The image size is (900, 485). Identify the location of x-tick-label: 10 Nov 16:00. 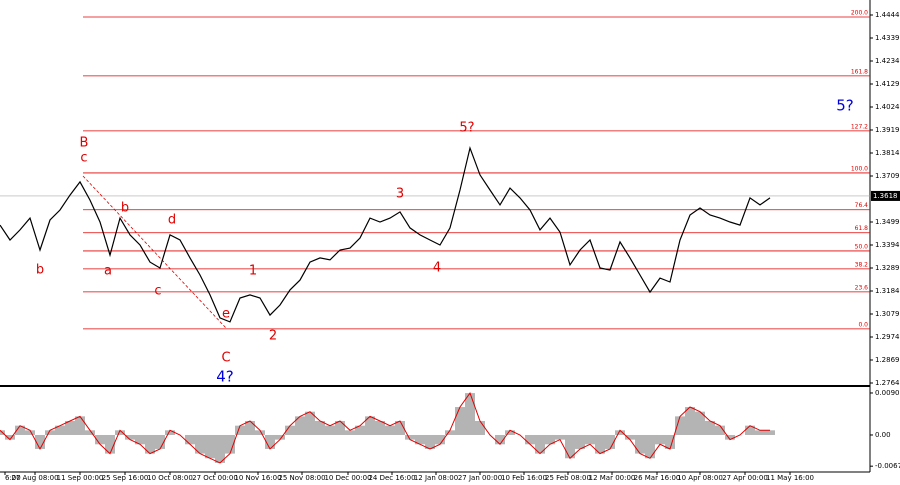
(257, 478).